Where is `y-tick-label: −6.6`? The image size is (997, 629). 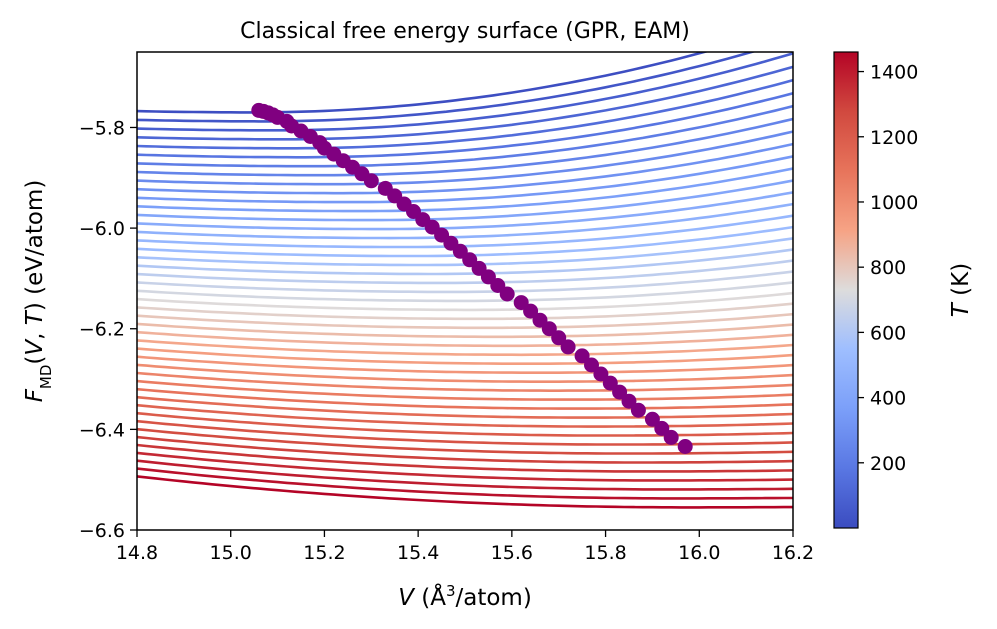 y-tick-label: −6.6 is located at coordinates (102, 531).